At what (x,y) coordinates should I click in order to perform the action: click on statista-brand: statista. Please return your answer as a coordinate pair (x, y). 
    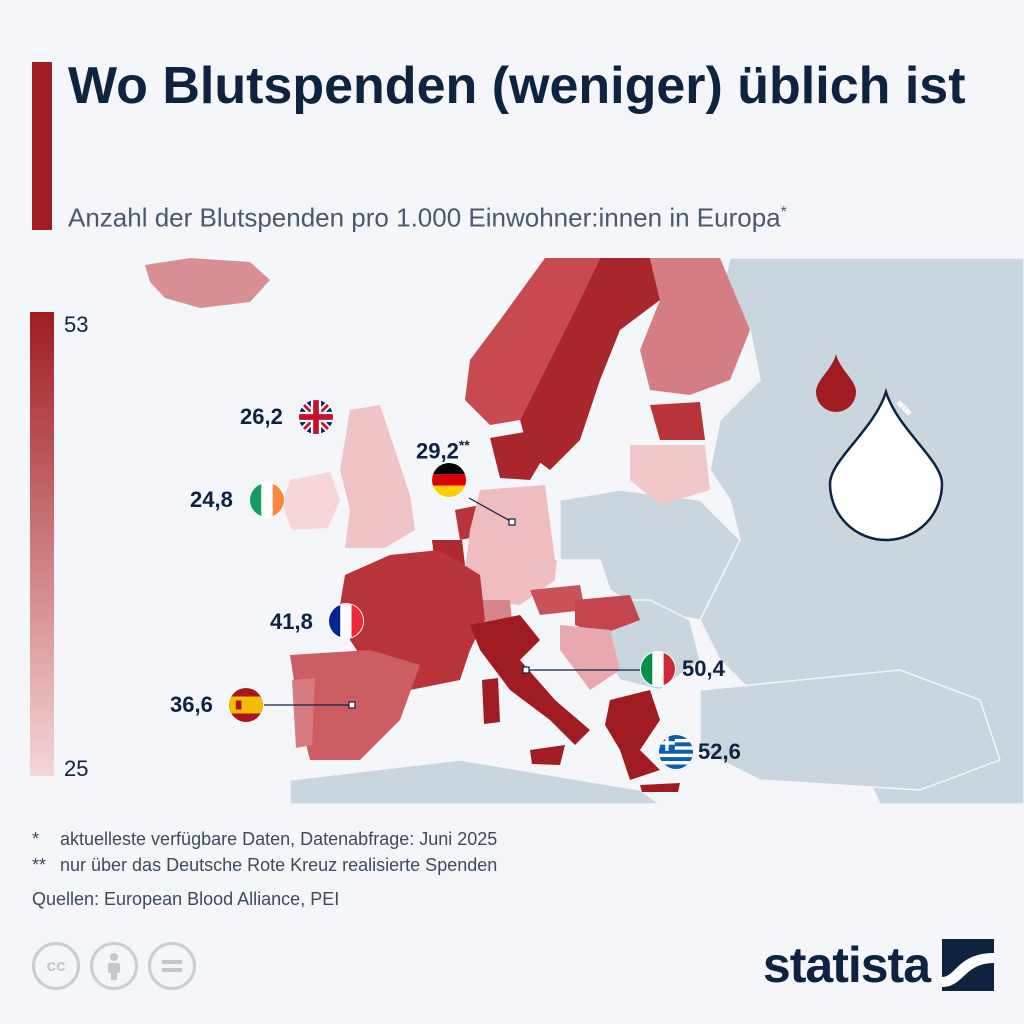
    Looking at the image, I should click on (878, 965).